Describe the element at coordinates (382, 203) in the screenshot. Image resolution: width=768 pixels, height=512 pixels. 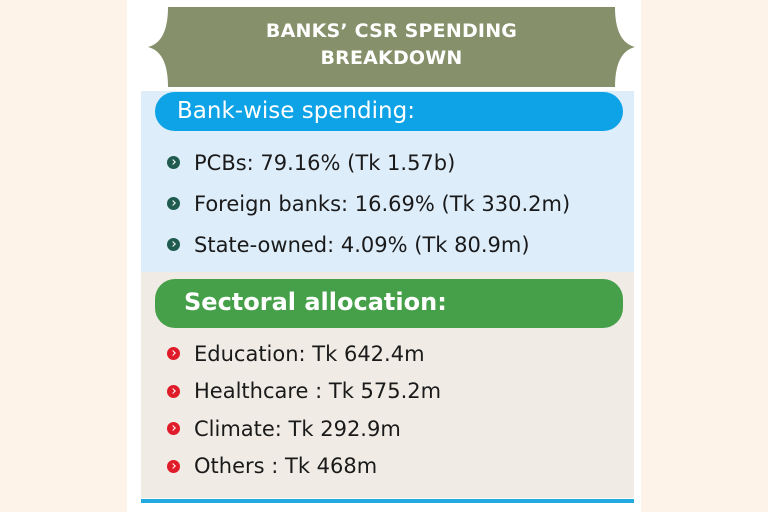
I see `item-text: Foreign banks: 16.69% (Tk 330.2m)` at that location.